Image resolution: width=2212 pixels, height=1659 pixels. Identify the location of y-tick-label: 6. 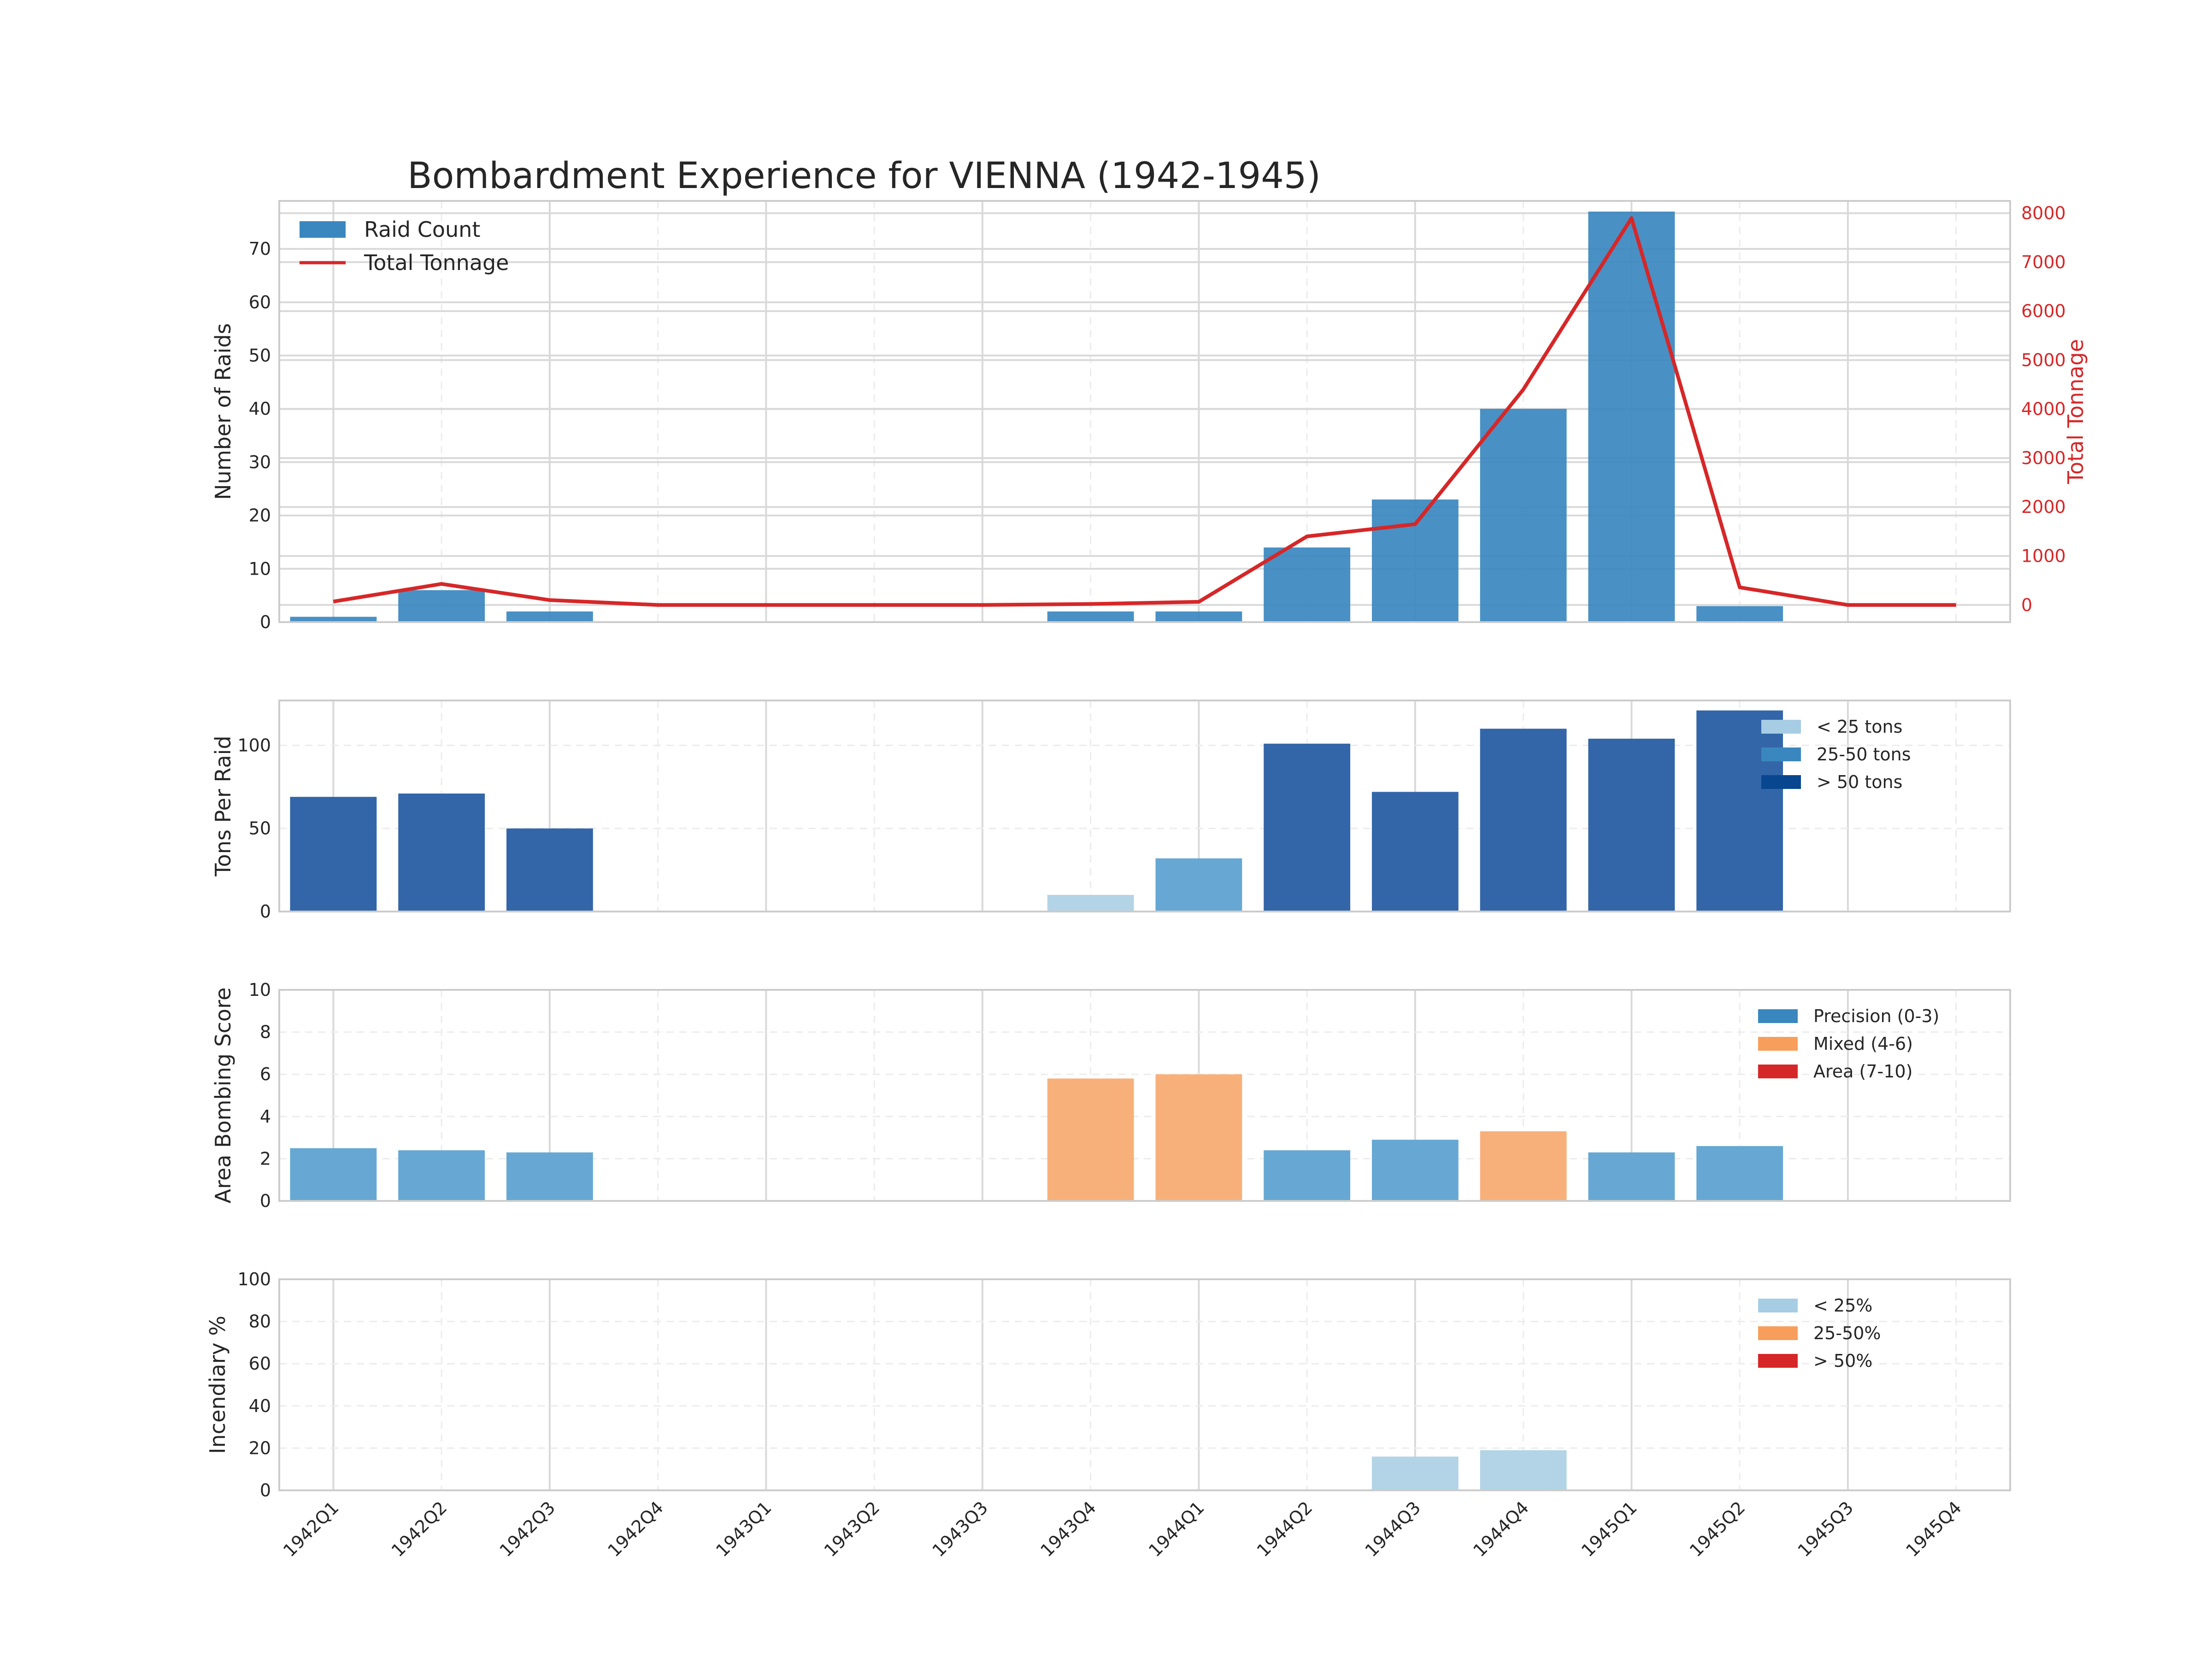
(265, 1074).